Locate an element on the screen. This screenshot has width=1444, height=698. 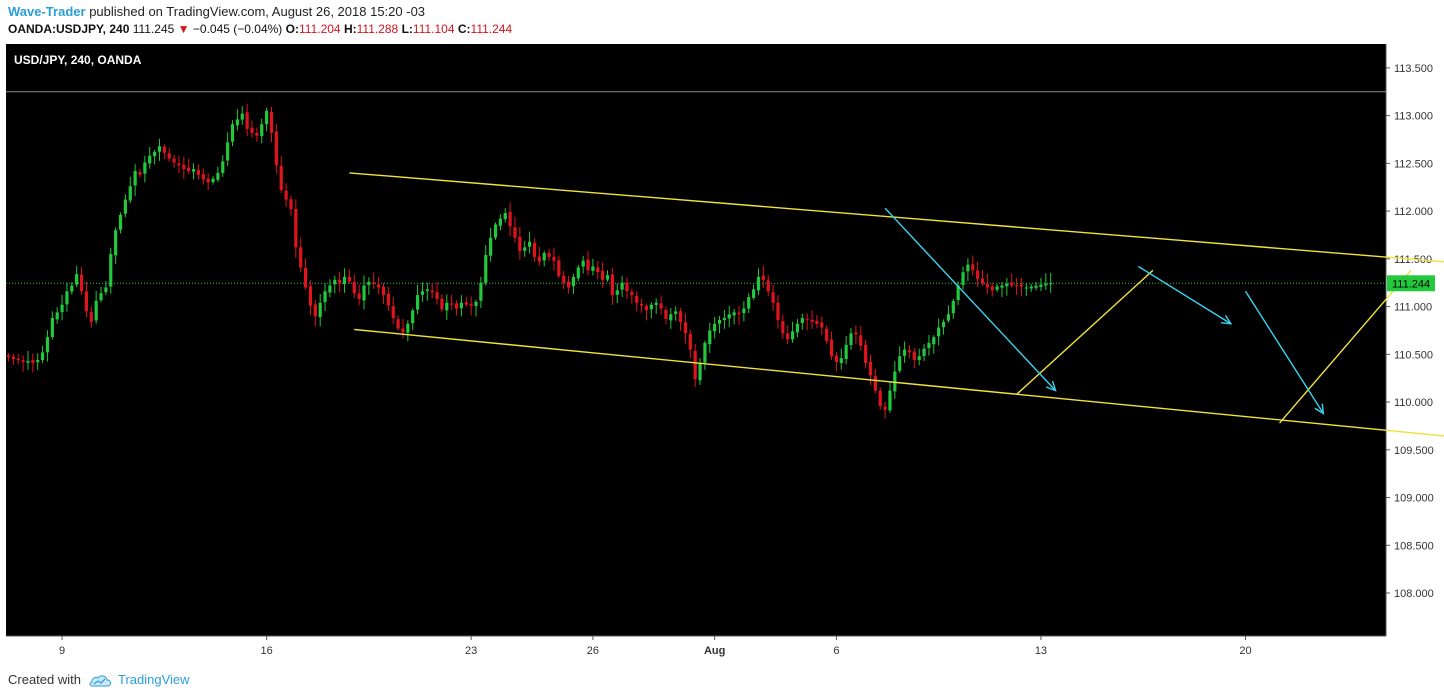
price-tag-box is located at coordinates (1411, 283).